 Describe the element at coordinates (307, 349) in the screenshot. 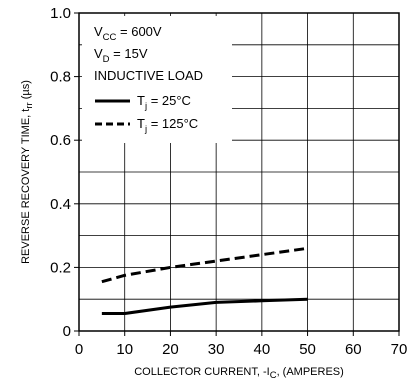

I see `x-tick-label: 50` at that location.